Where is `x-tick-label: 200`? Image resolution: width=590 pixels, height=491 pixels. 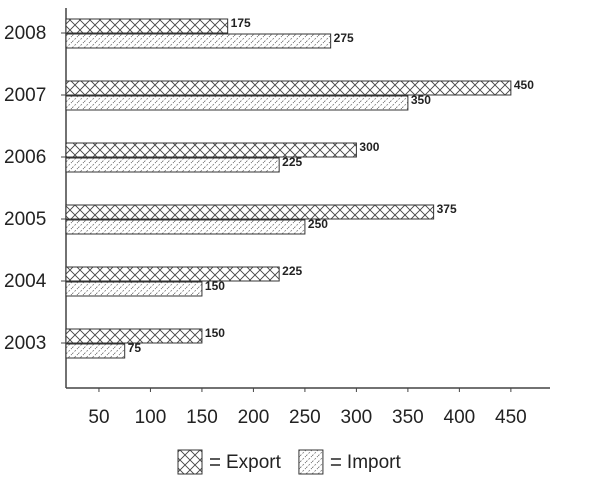
x-tick-label: 200 is located at coordinates (254, 417).